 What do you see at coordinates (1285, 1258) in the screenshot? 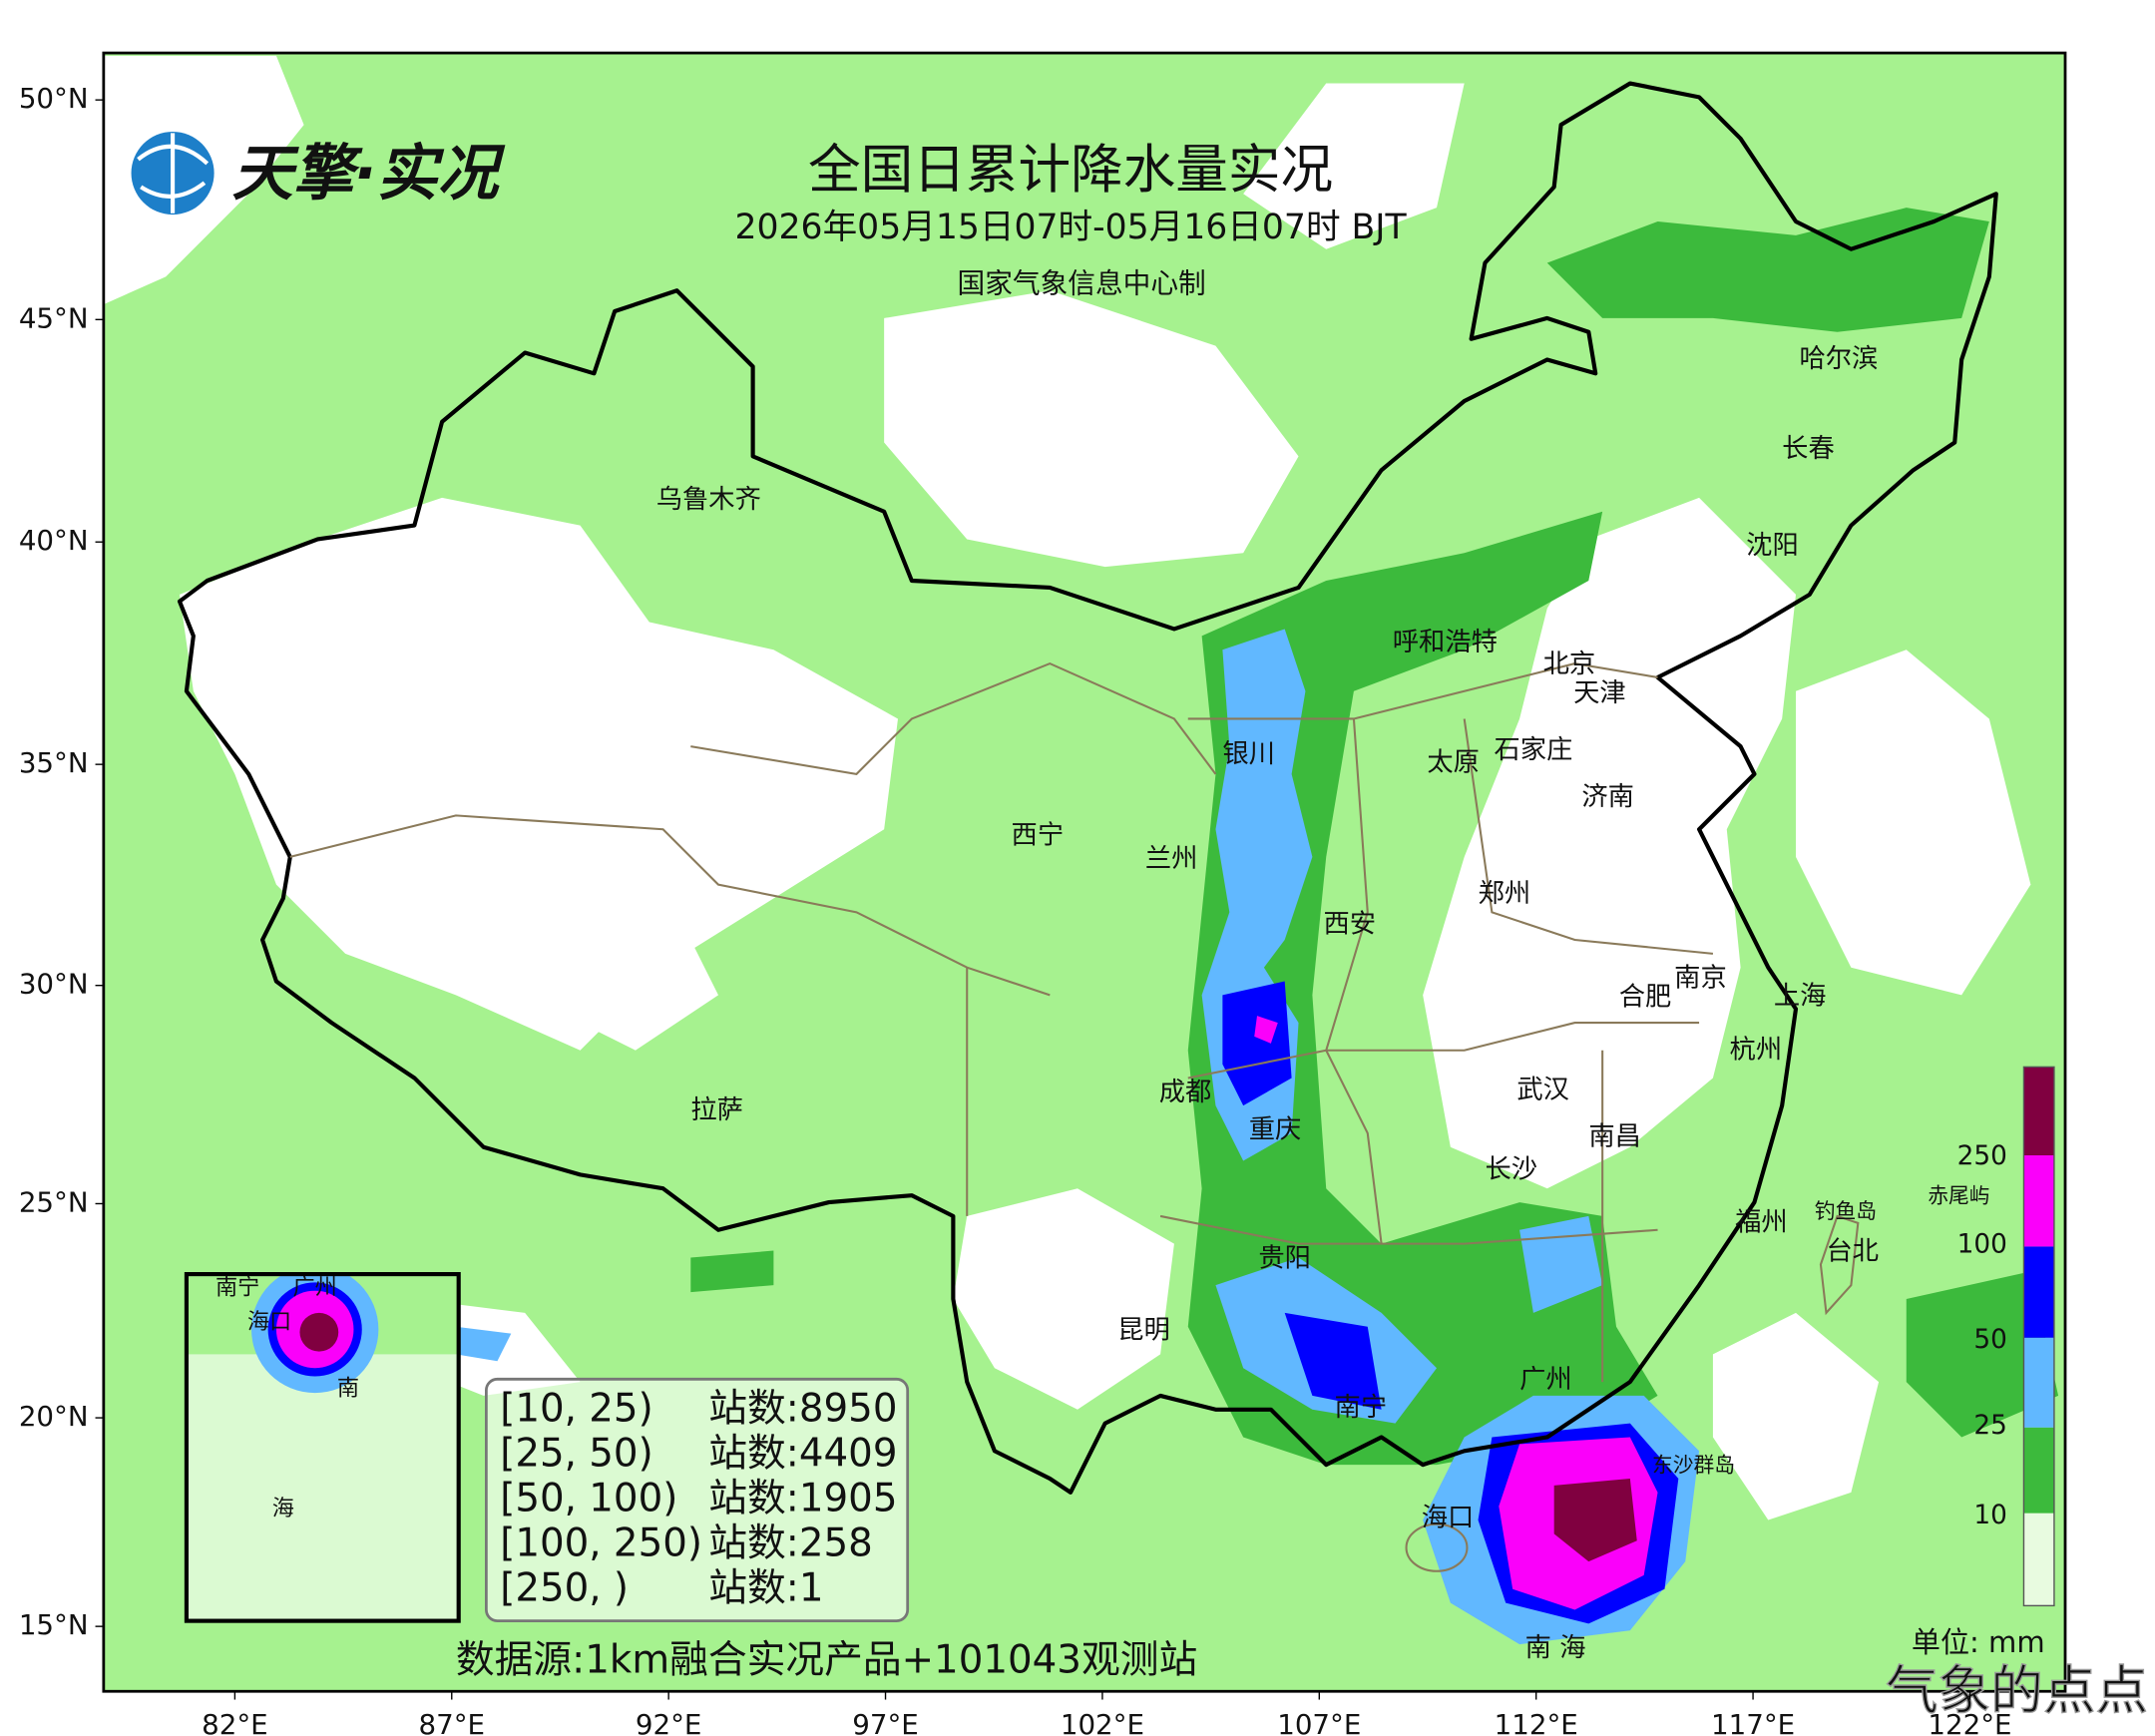
I see `city-label: 贵阳` at bounding box center [1285, 1258].